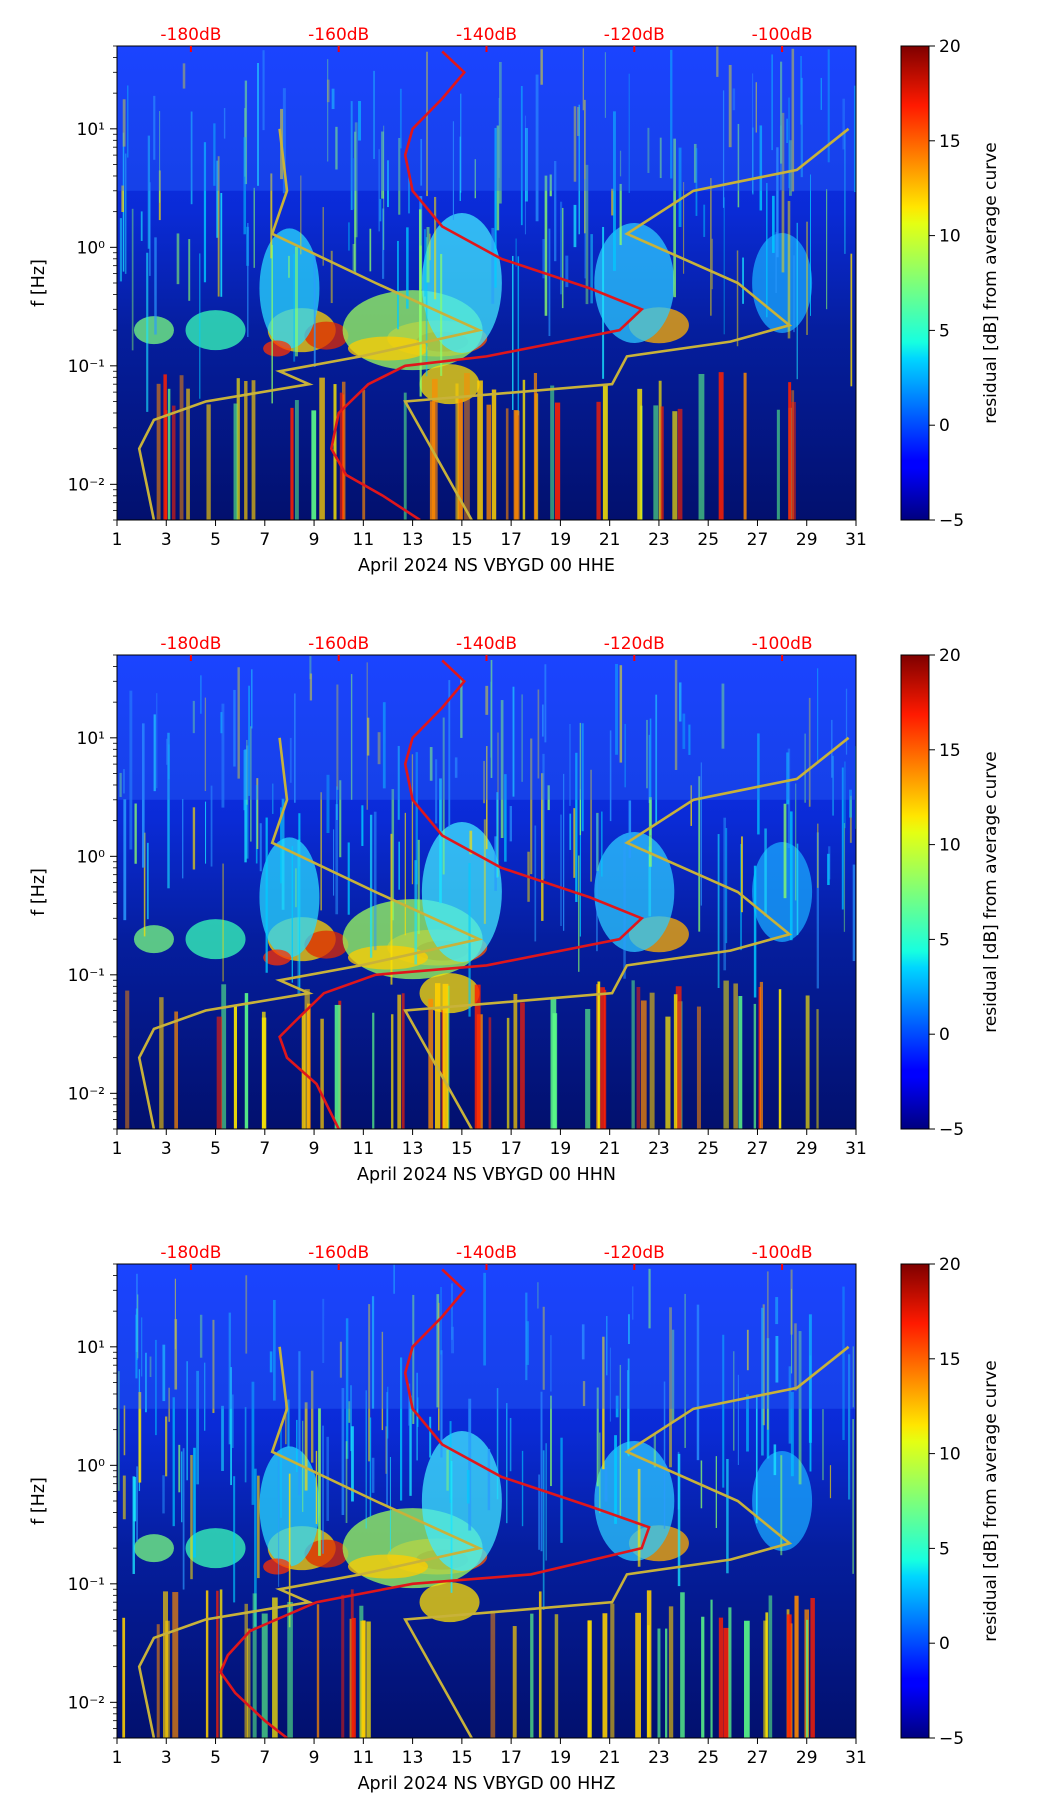  I want to click on x-axis-label: April 2024 NS VBYGD 00 HHN, so click(486, 1175).